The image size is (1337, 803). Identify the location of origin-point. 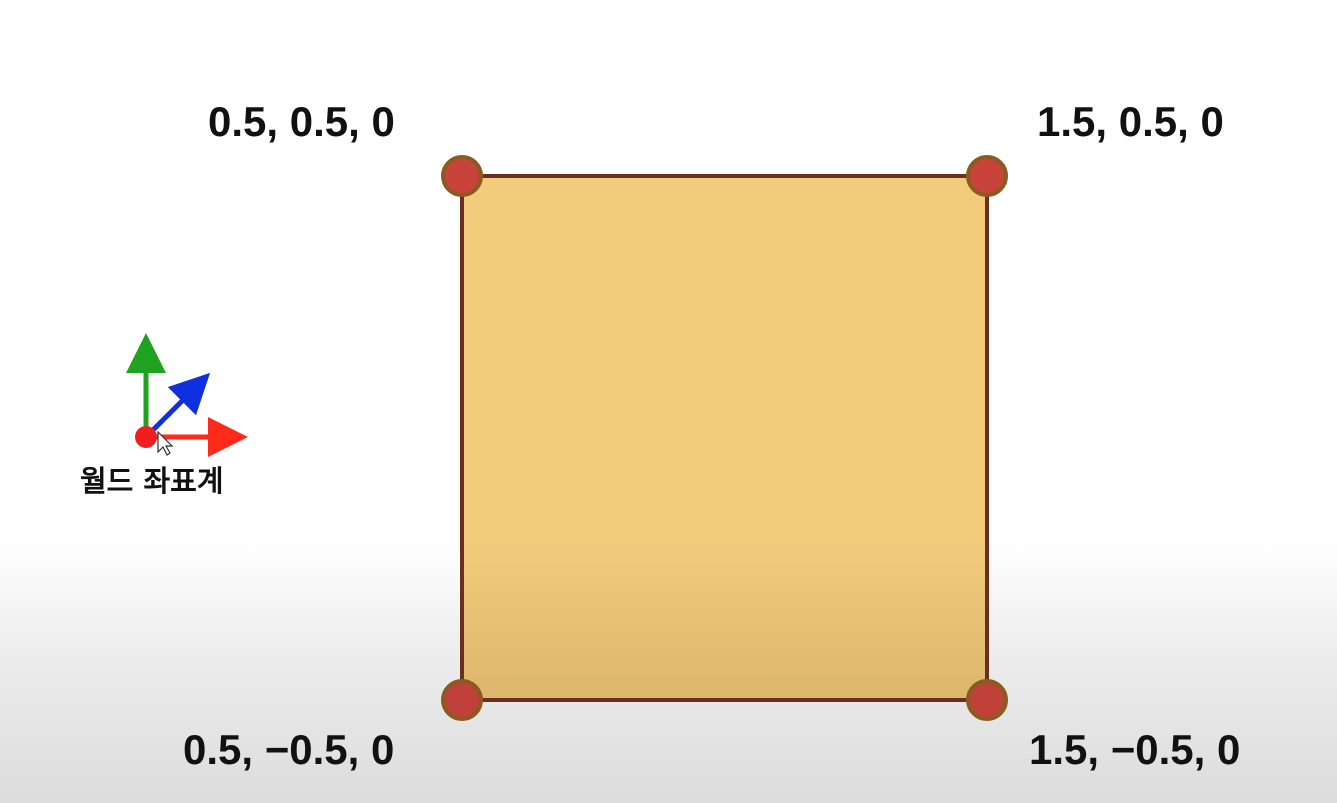
(146, 437).